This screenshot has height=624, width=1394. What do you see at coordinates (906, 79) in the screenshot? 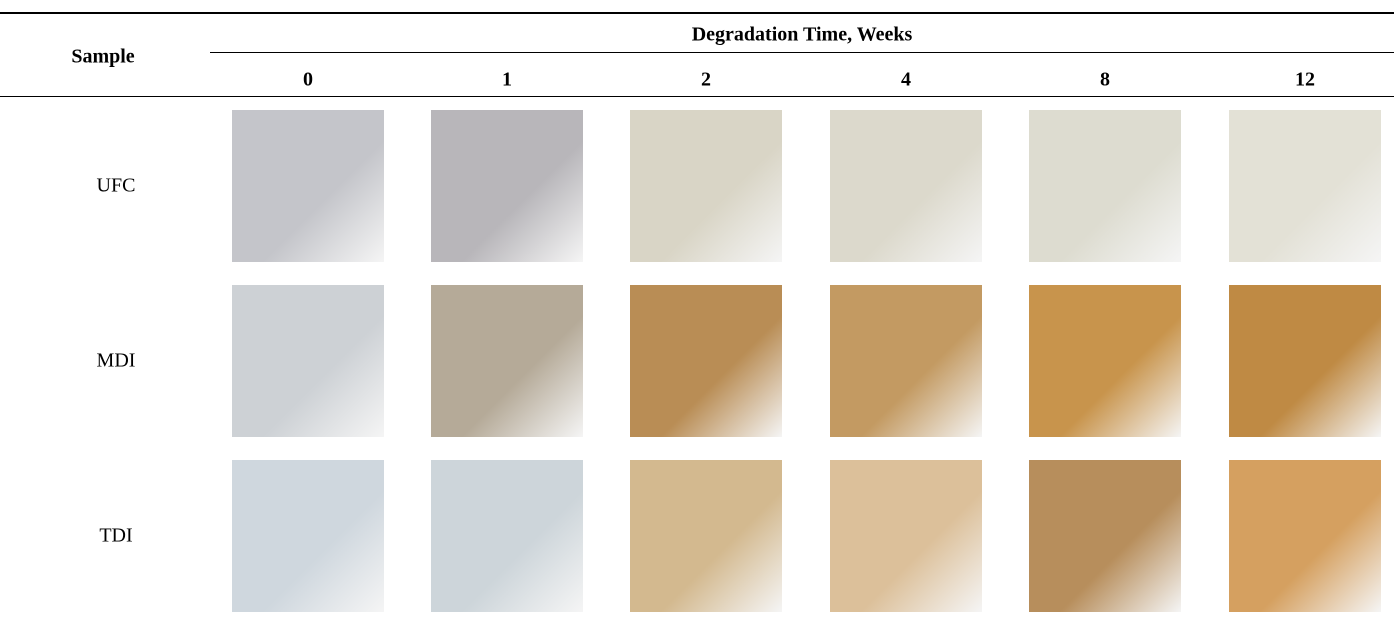
I see `week-header: 4` at bounding box center [906, 79].